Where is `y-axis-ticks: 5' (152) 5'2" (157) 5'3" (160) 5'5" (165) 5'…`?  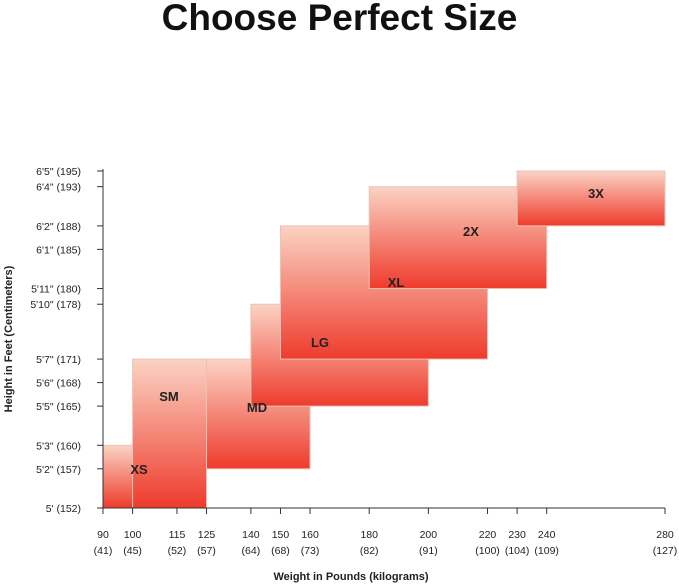
y-axis-ticks: 5' (152) 5'2" (157) 5'3" (160) 5'5" (165) 5'… is located at coordinates (66, 340).